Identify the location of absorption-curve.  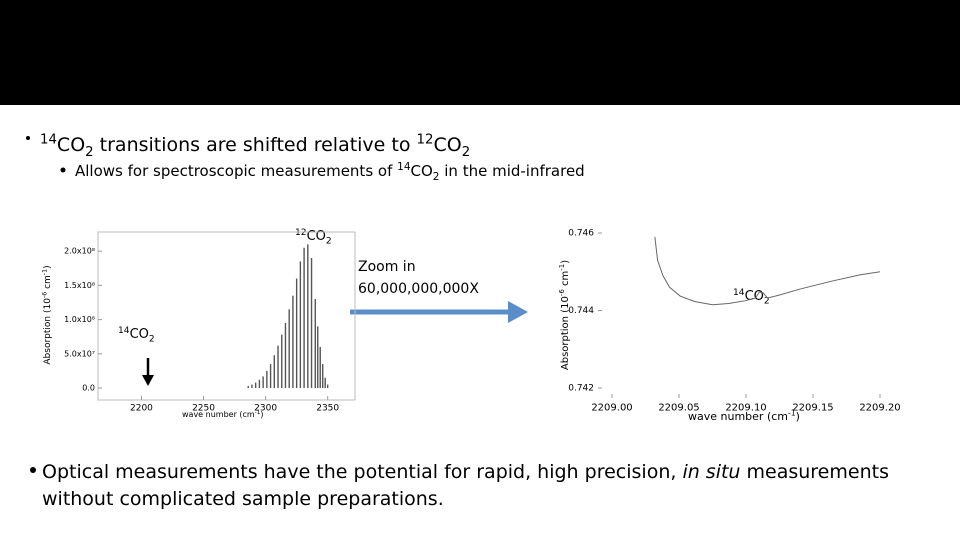
(767, 271).